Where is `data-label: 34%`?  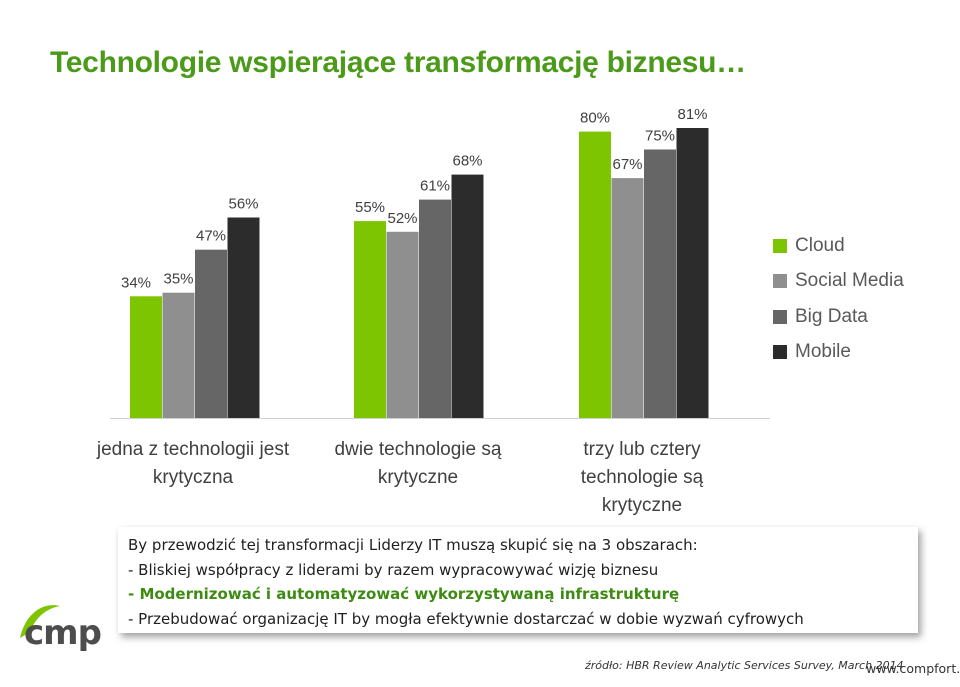 data-label: 34% is located at coordinates (136, 282).